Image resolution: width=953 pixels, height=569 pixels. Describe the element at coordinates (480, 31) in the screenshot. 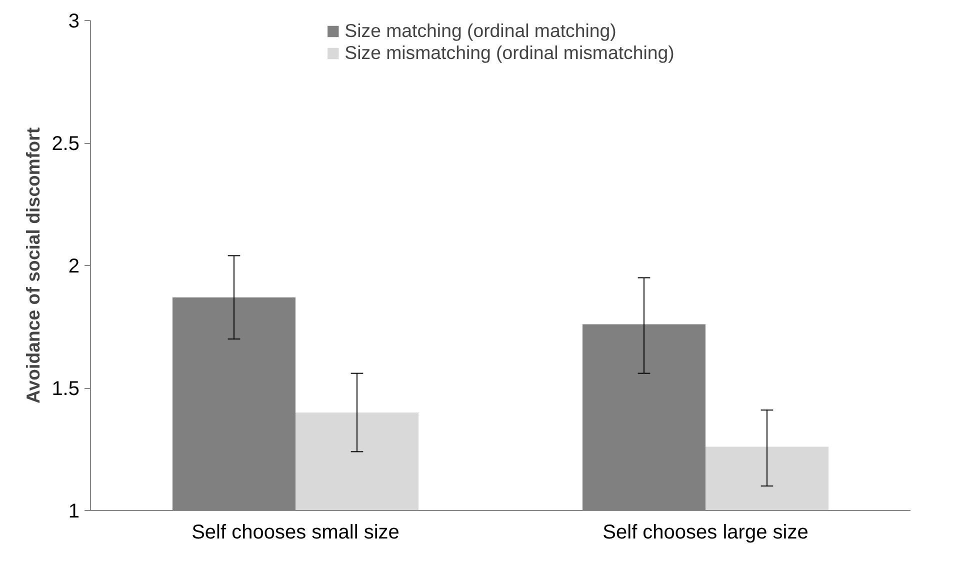

I see `legend-label: Size matching (ordinal matching)` at that location.